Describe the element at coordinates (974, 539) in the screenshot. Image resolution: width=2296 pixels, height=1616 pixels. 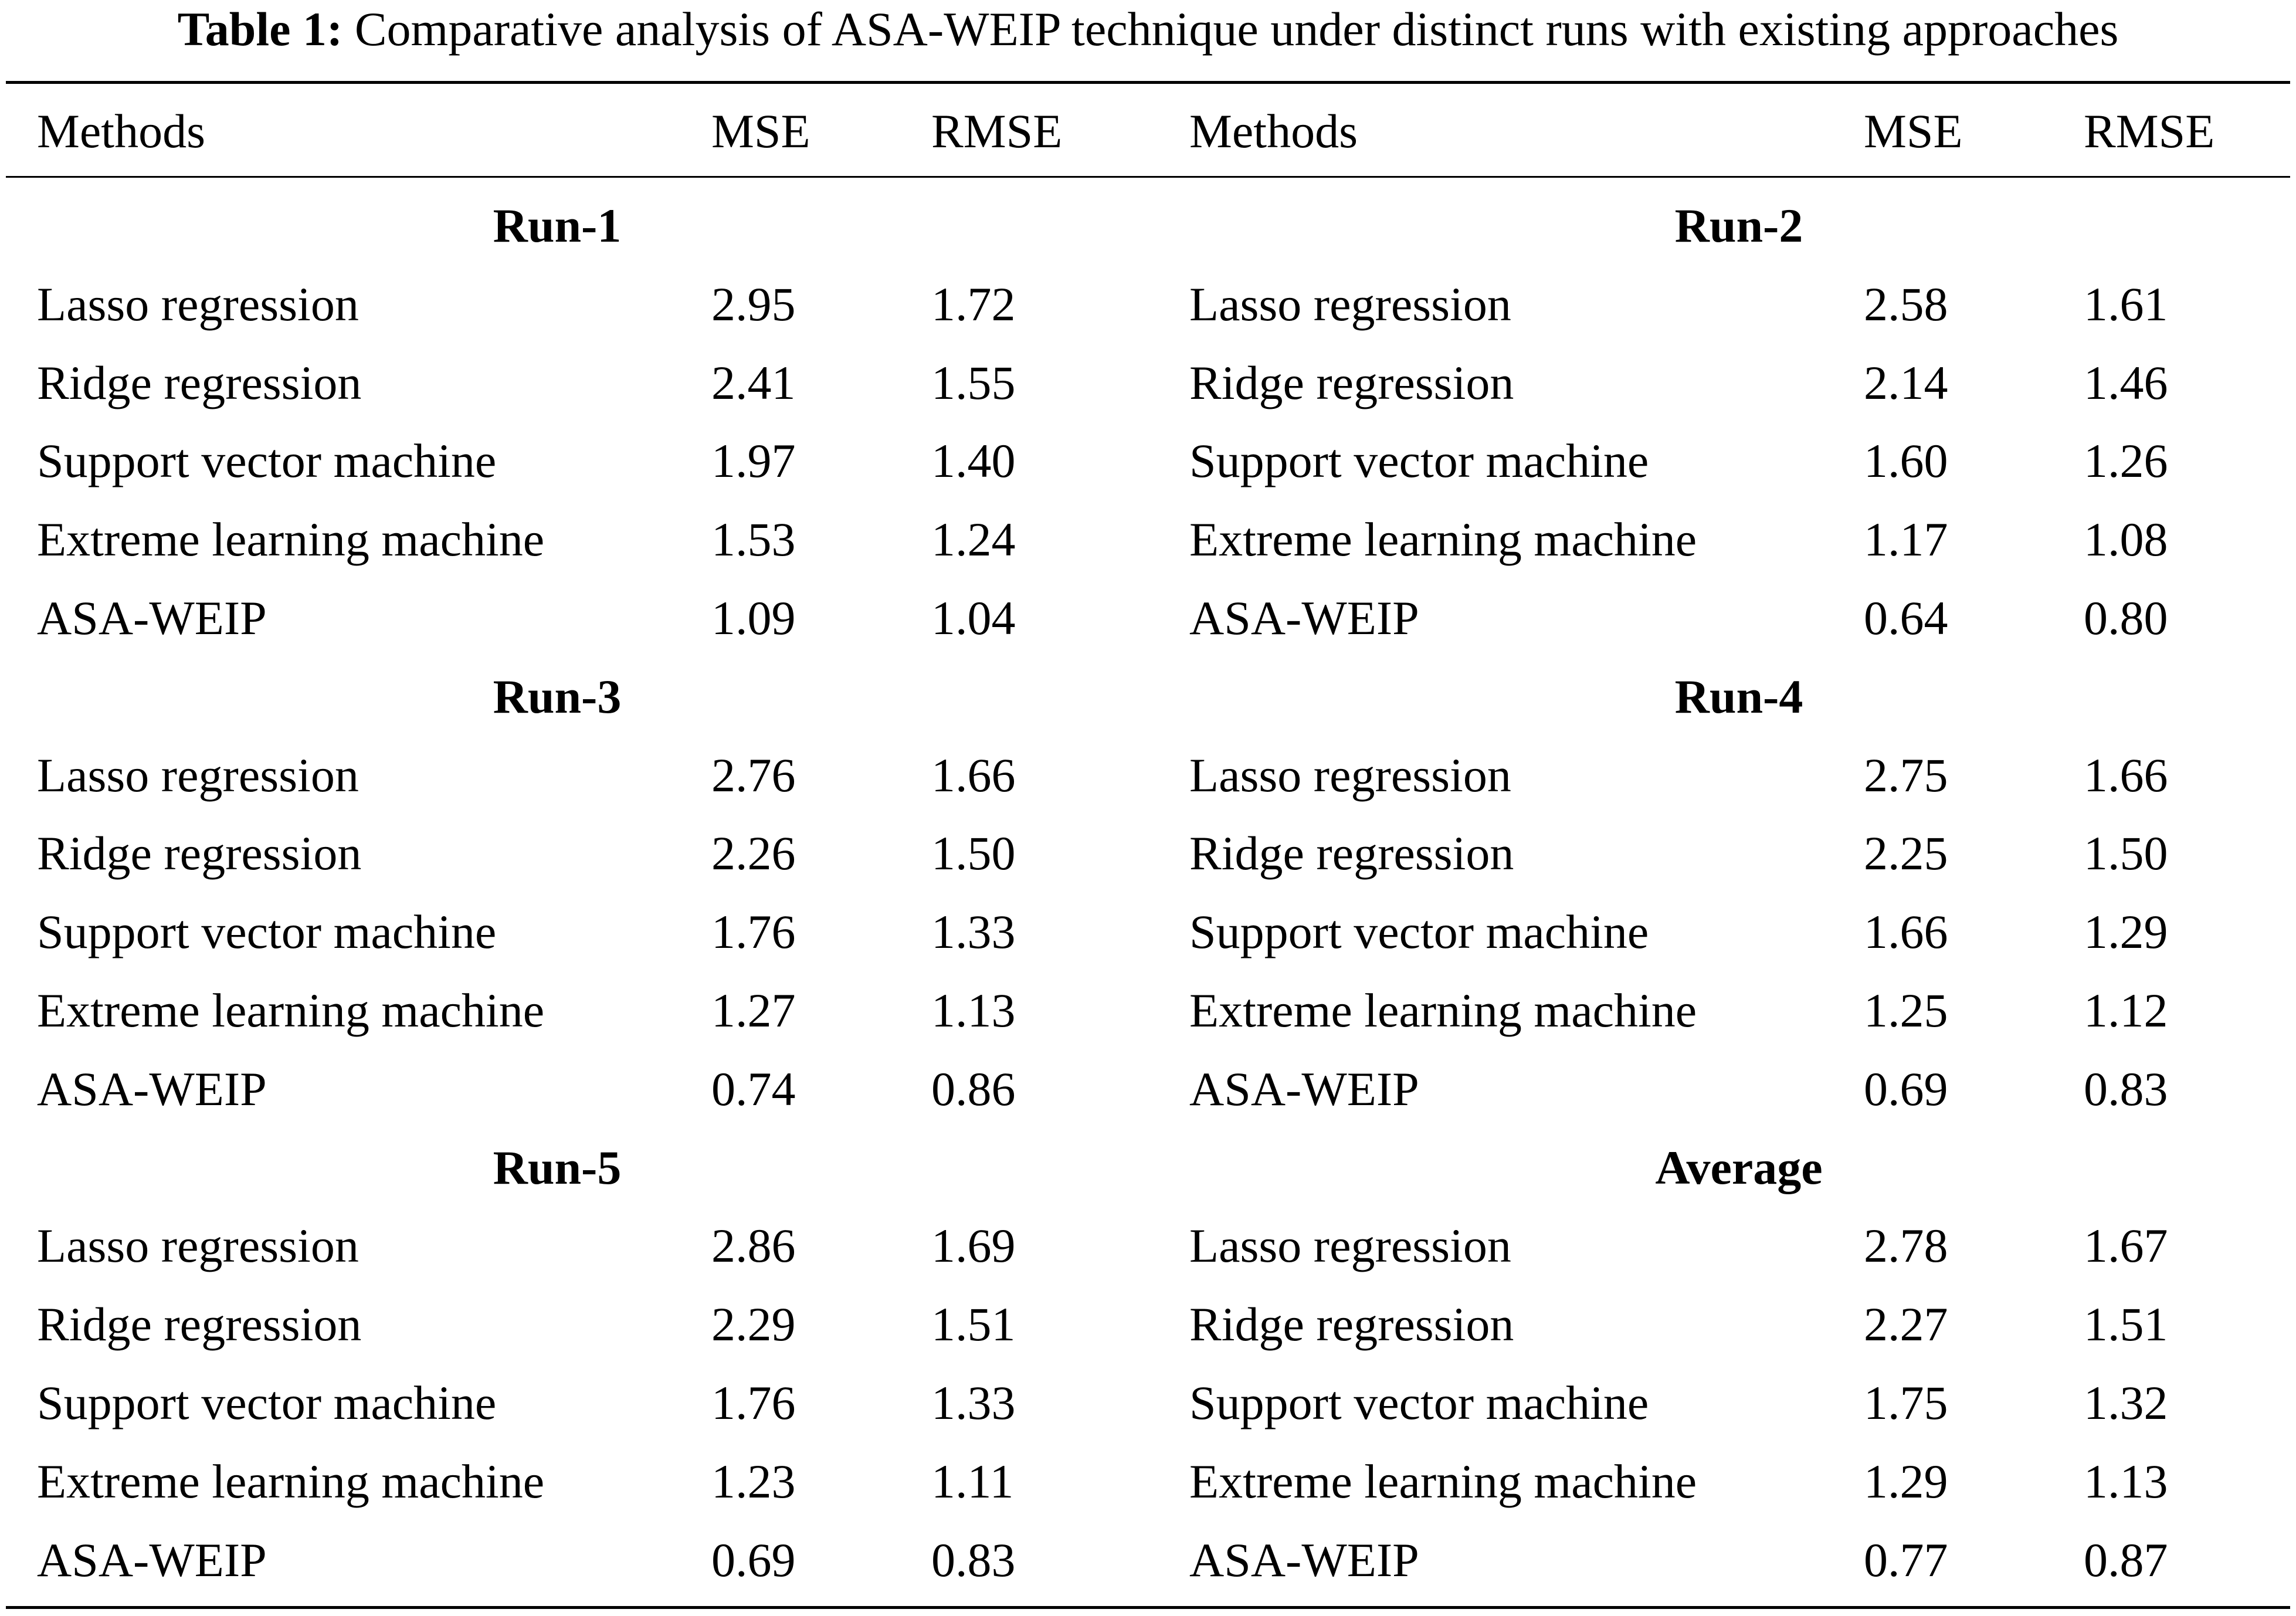
I see `rmse-cell: 1.24` at that location.